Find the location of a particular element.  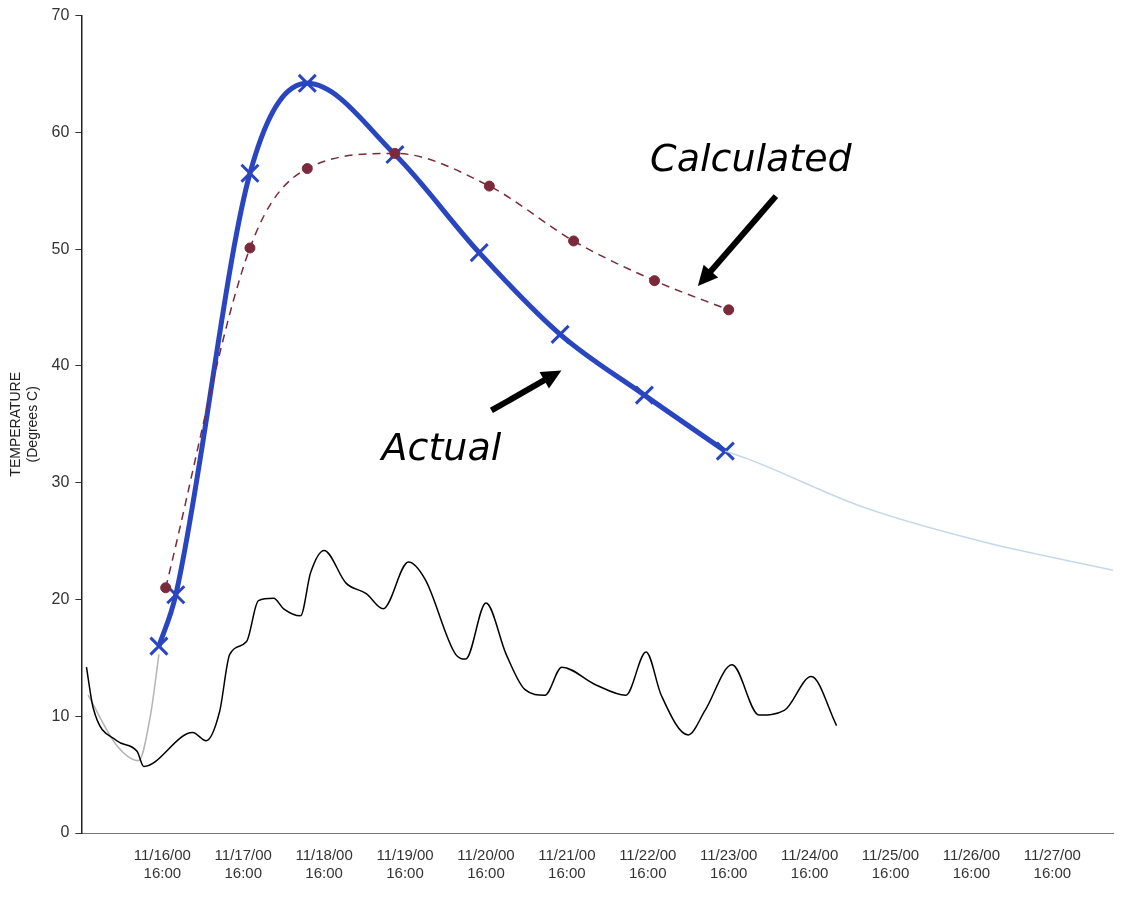

x-tick-label: 11/18/00 16:00 is located at coordinates (324, 864).